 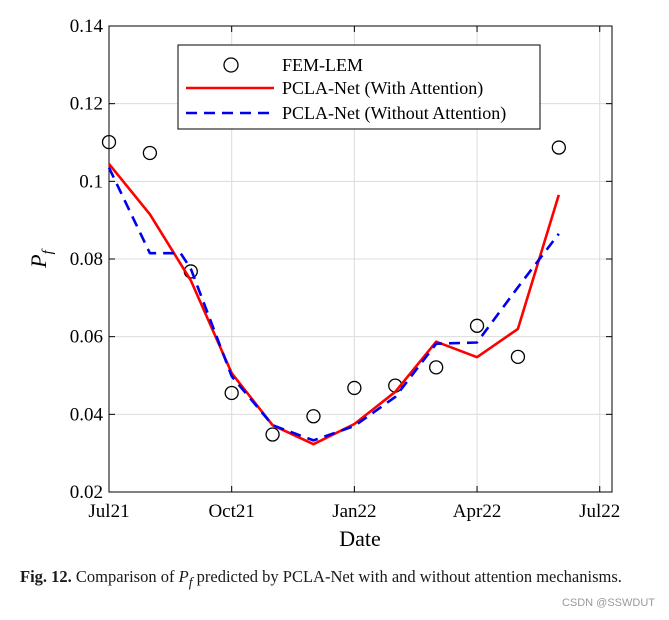 What do you see at coordinates (87, 414) in the screenshot?
I see `y-tick-label: 0.04` at bounding box center [87, 414].